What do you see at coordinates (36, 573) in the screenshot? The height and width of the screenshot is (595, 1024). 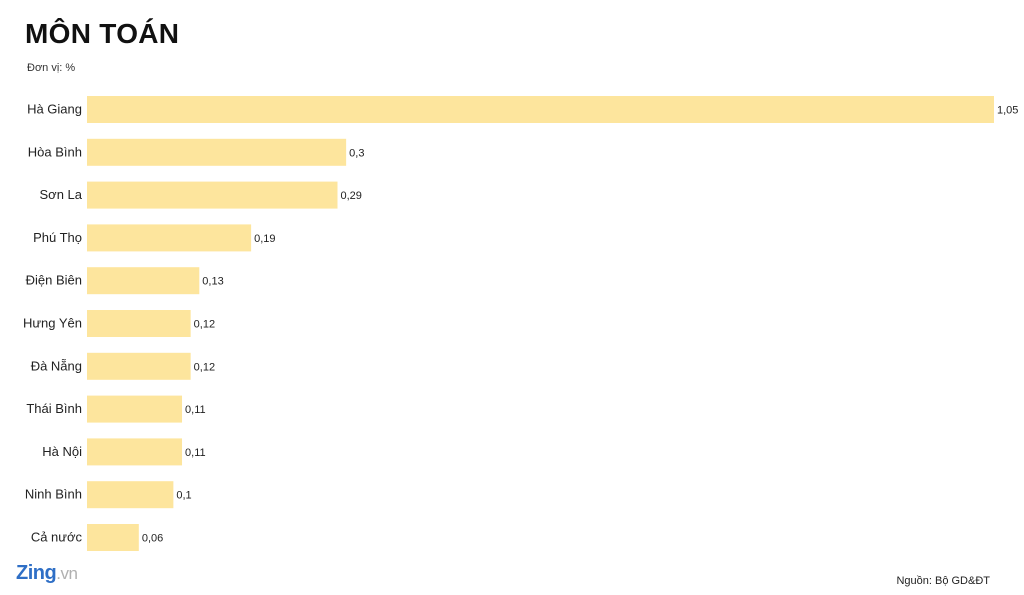 I see `logo-main-text: Zing` at bounding box center [36, 573].